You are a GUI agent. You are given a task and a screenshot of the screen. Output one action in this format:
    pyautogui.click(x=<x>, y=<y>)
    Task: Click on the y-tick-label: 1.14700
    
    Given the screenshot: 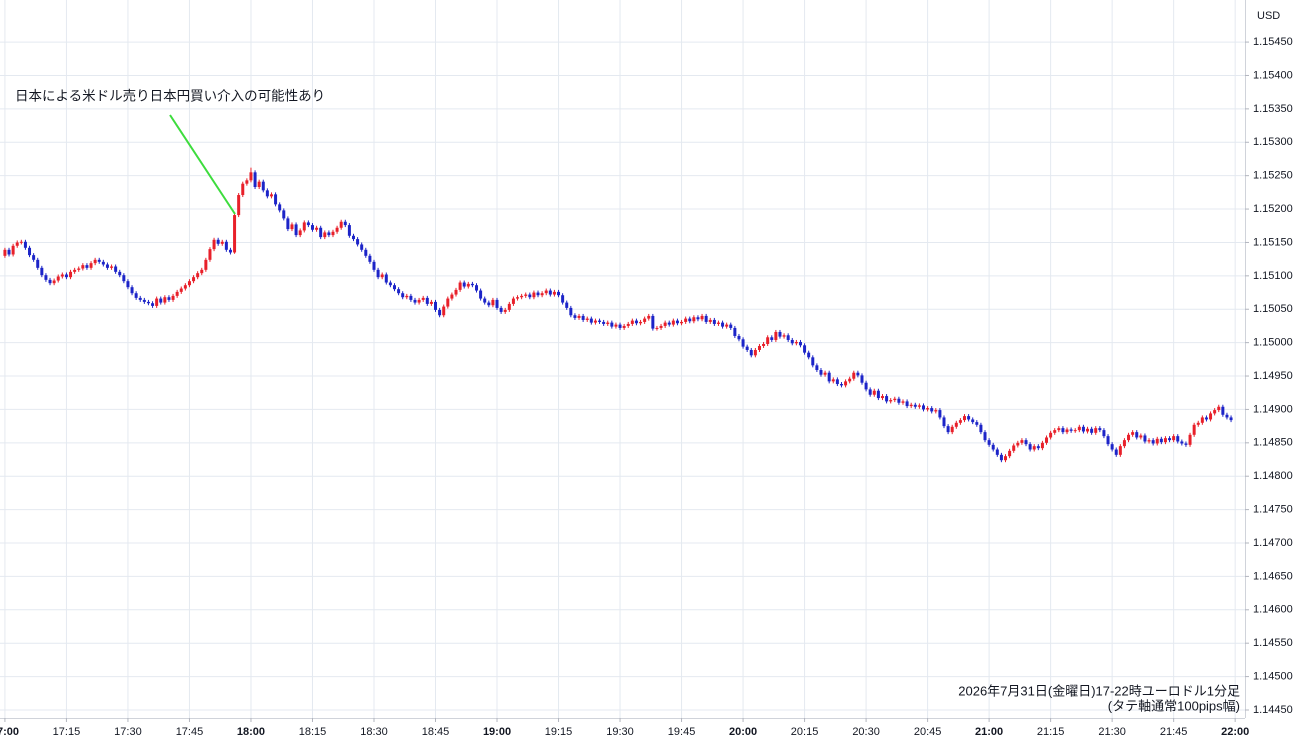 What is the action you would take?
    pyautogui.click(x=1273, y=543)
    